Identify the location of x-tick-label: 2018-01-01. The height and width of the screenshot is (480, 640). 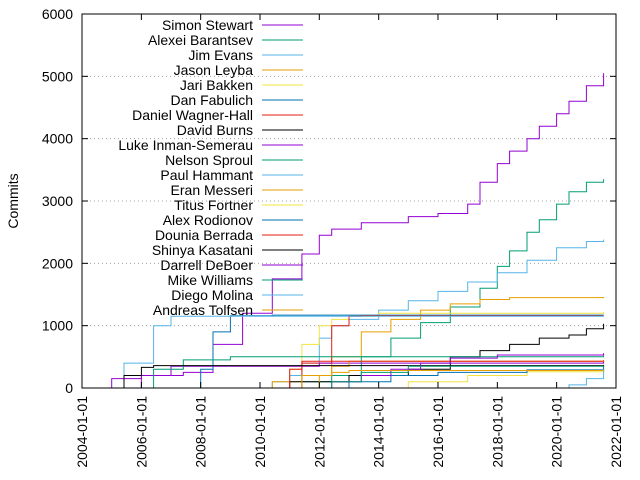
(497, 432).